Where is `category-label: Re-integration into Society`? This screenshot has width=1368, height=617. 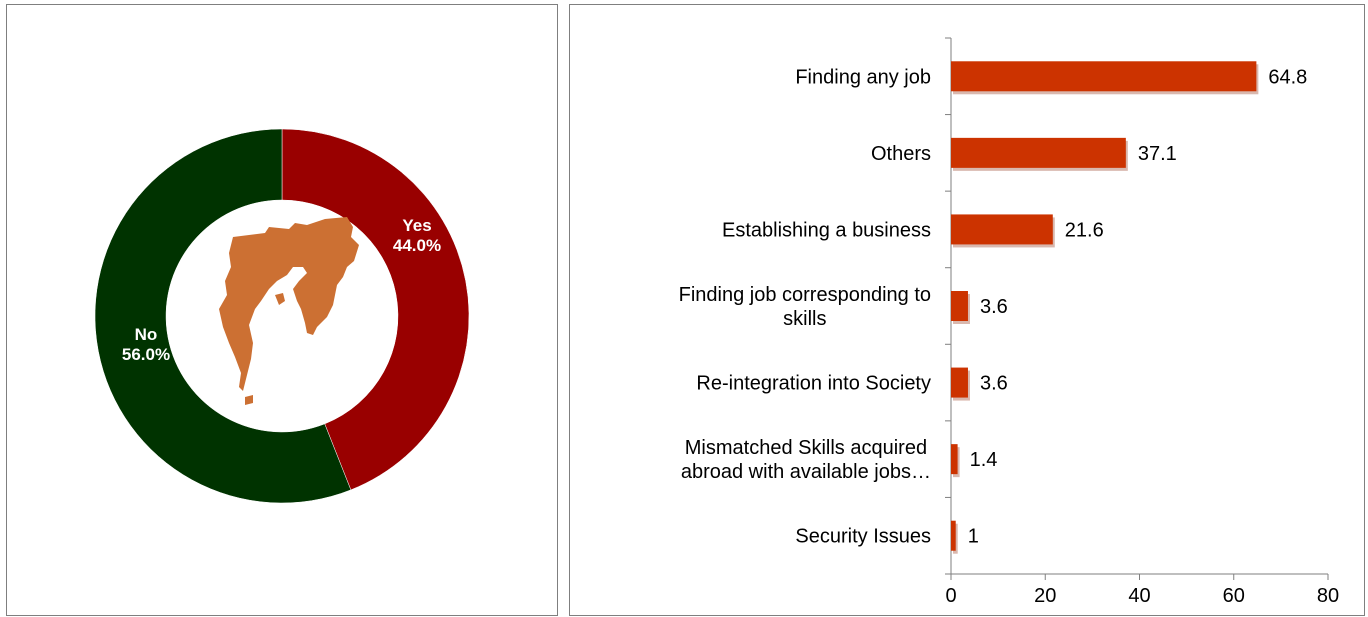
category-label: Re-integration into Society is located at coordinates (813, 384).